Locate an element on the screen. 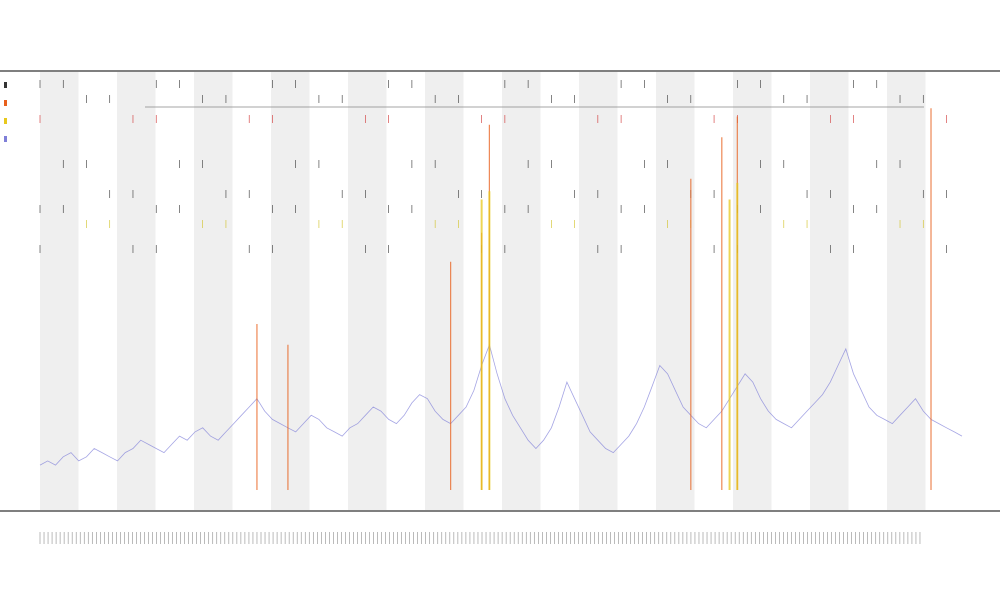  legend is located at coordinates (5, 112).